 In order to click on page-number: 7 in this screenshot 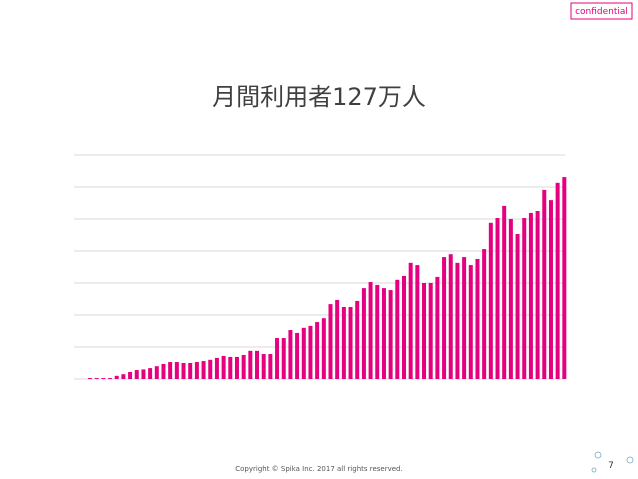, I will do `click(611, 466)`.